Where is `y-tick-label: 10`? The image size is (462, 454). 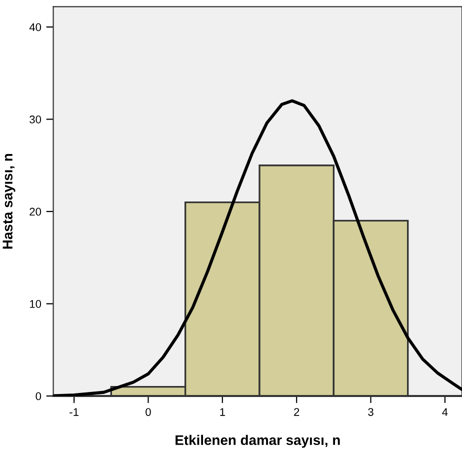 y-tick-label: 10 is located at coordinates (36, 304).